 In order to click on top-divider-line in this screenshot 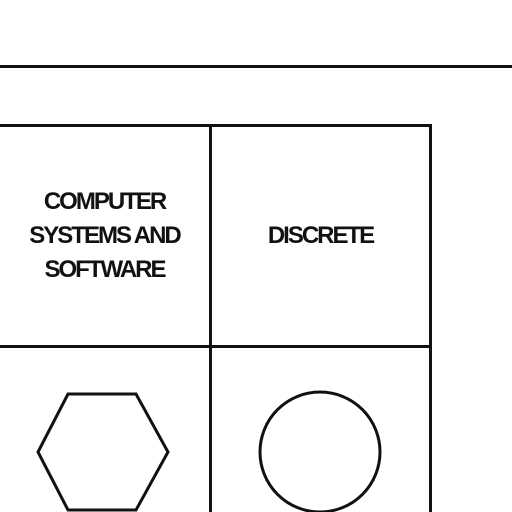, I will do `click(256, 66)`.